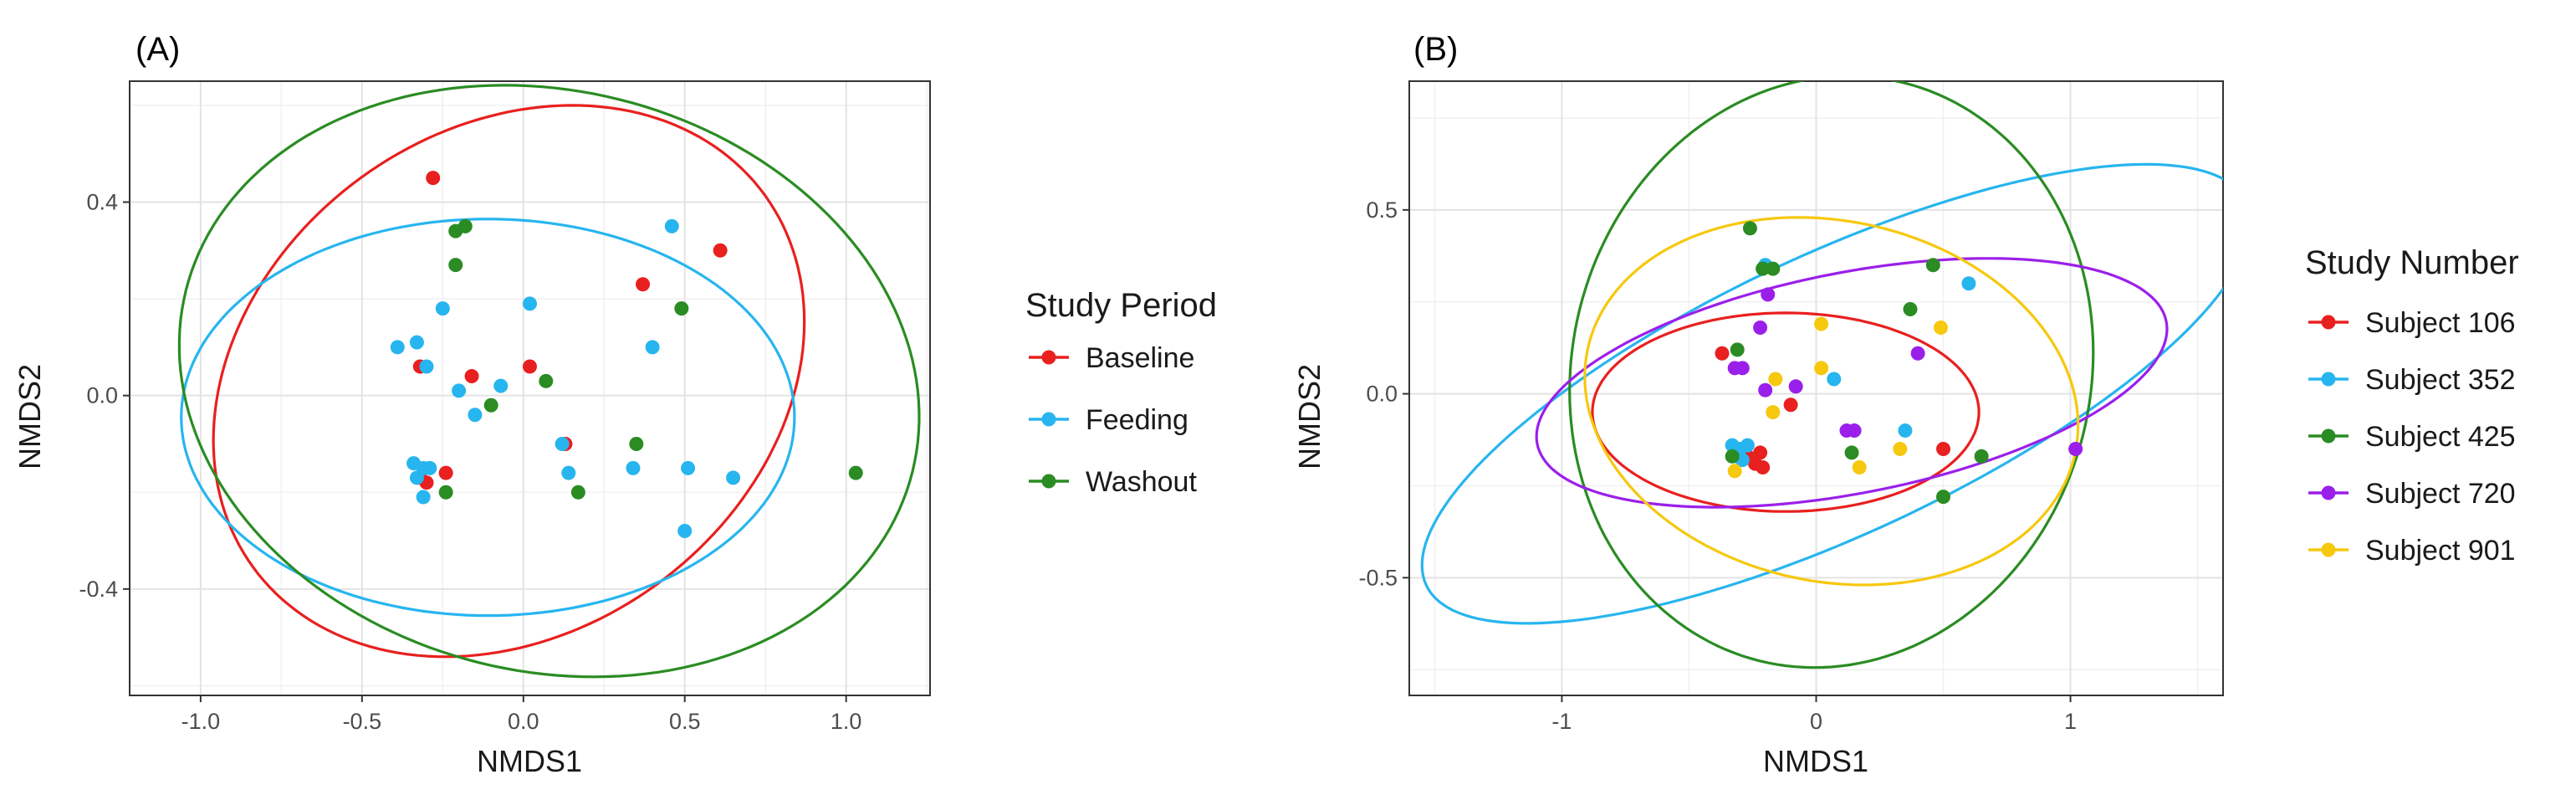  Describe the element at coordinates (2440, 551) in the screenshot. I see `legend-label-subject-901: Subject 901` at that location.